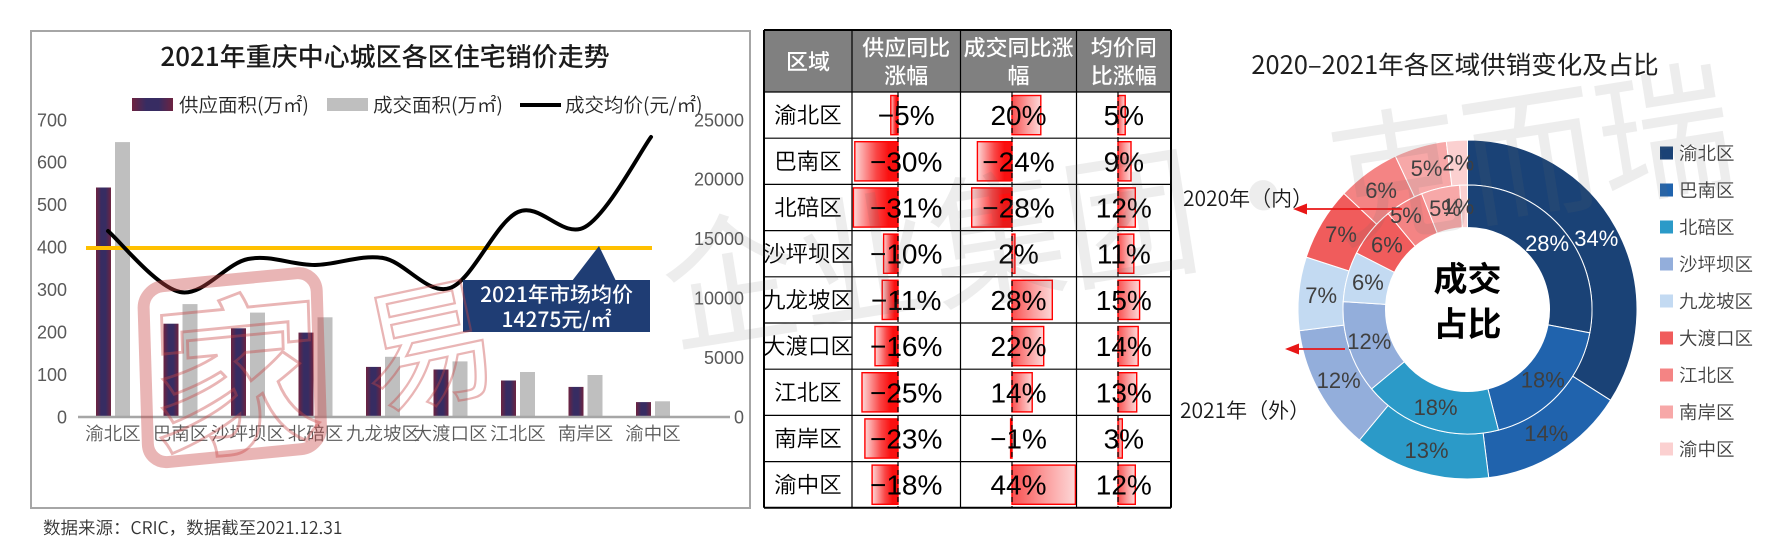 The width and height of the screenshot is (1786, 556). I want to click on svg-text: −31%, so click(906, 208).